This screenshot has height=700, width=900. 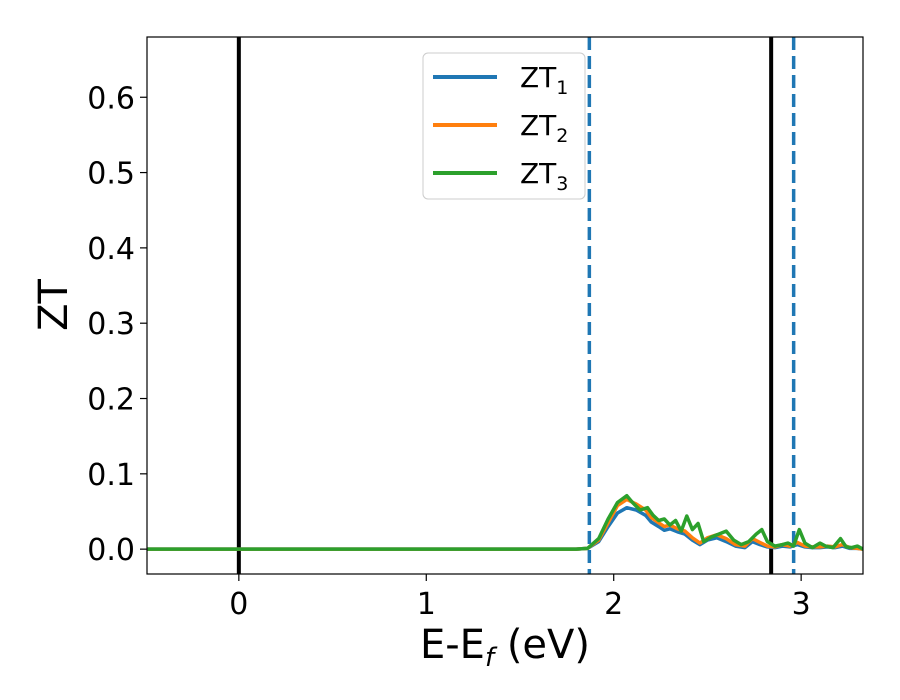 What do you see at coordinates (544, 128) in the screenshot?
I see `legend-label-zt2: ZT2` at bounding box center [544, 128].